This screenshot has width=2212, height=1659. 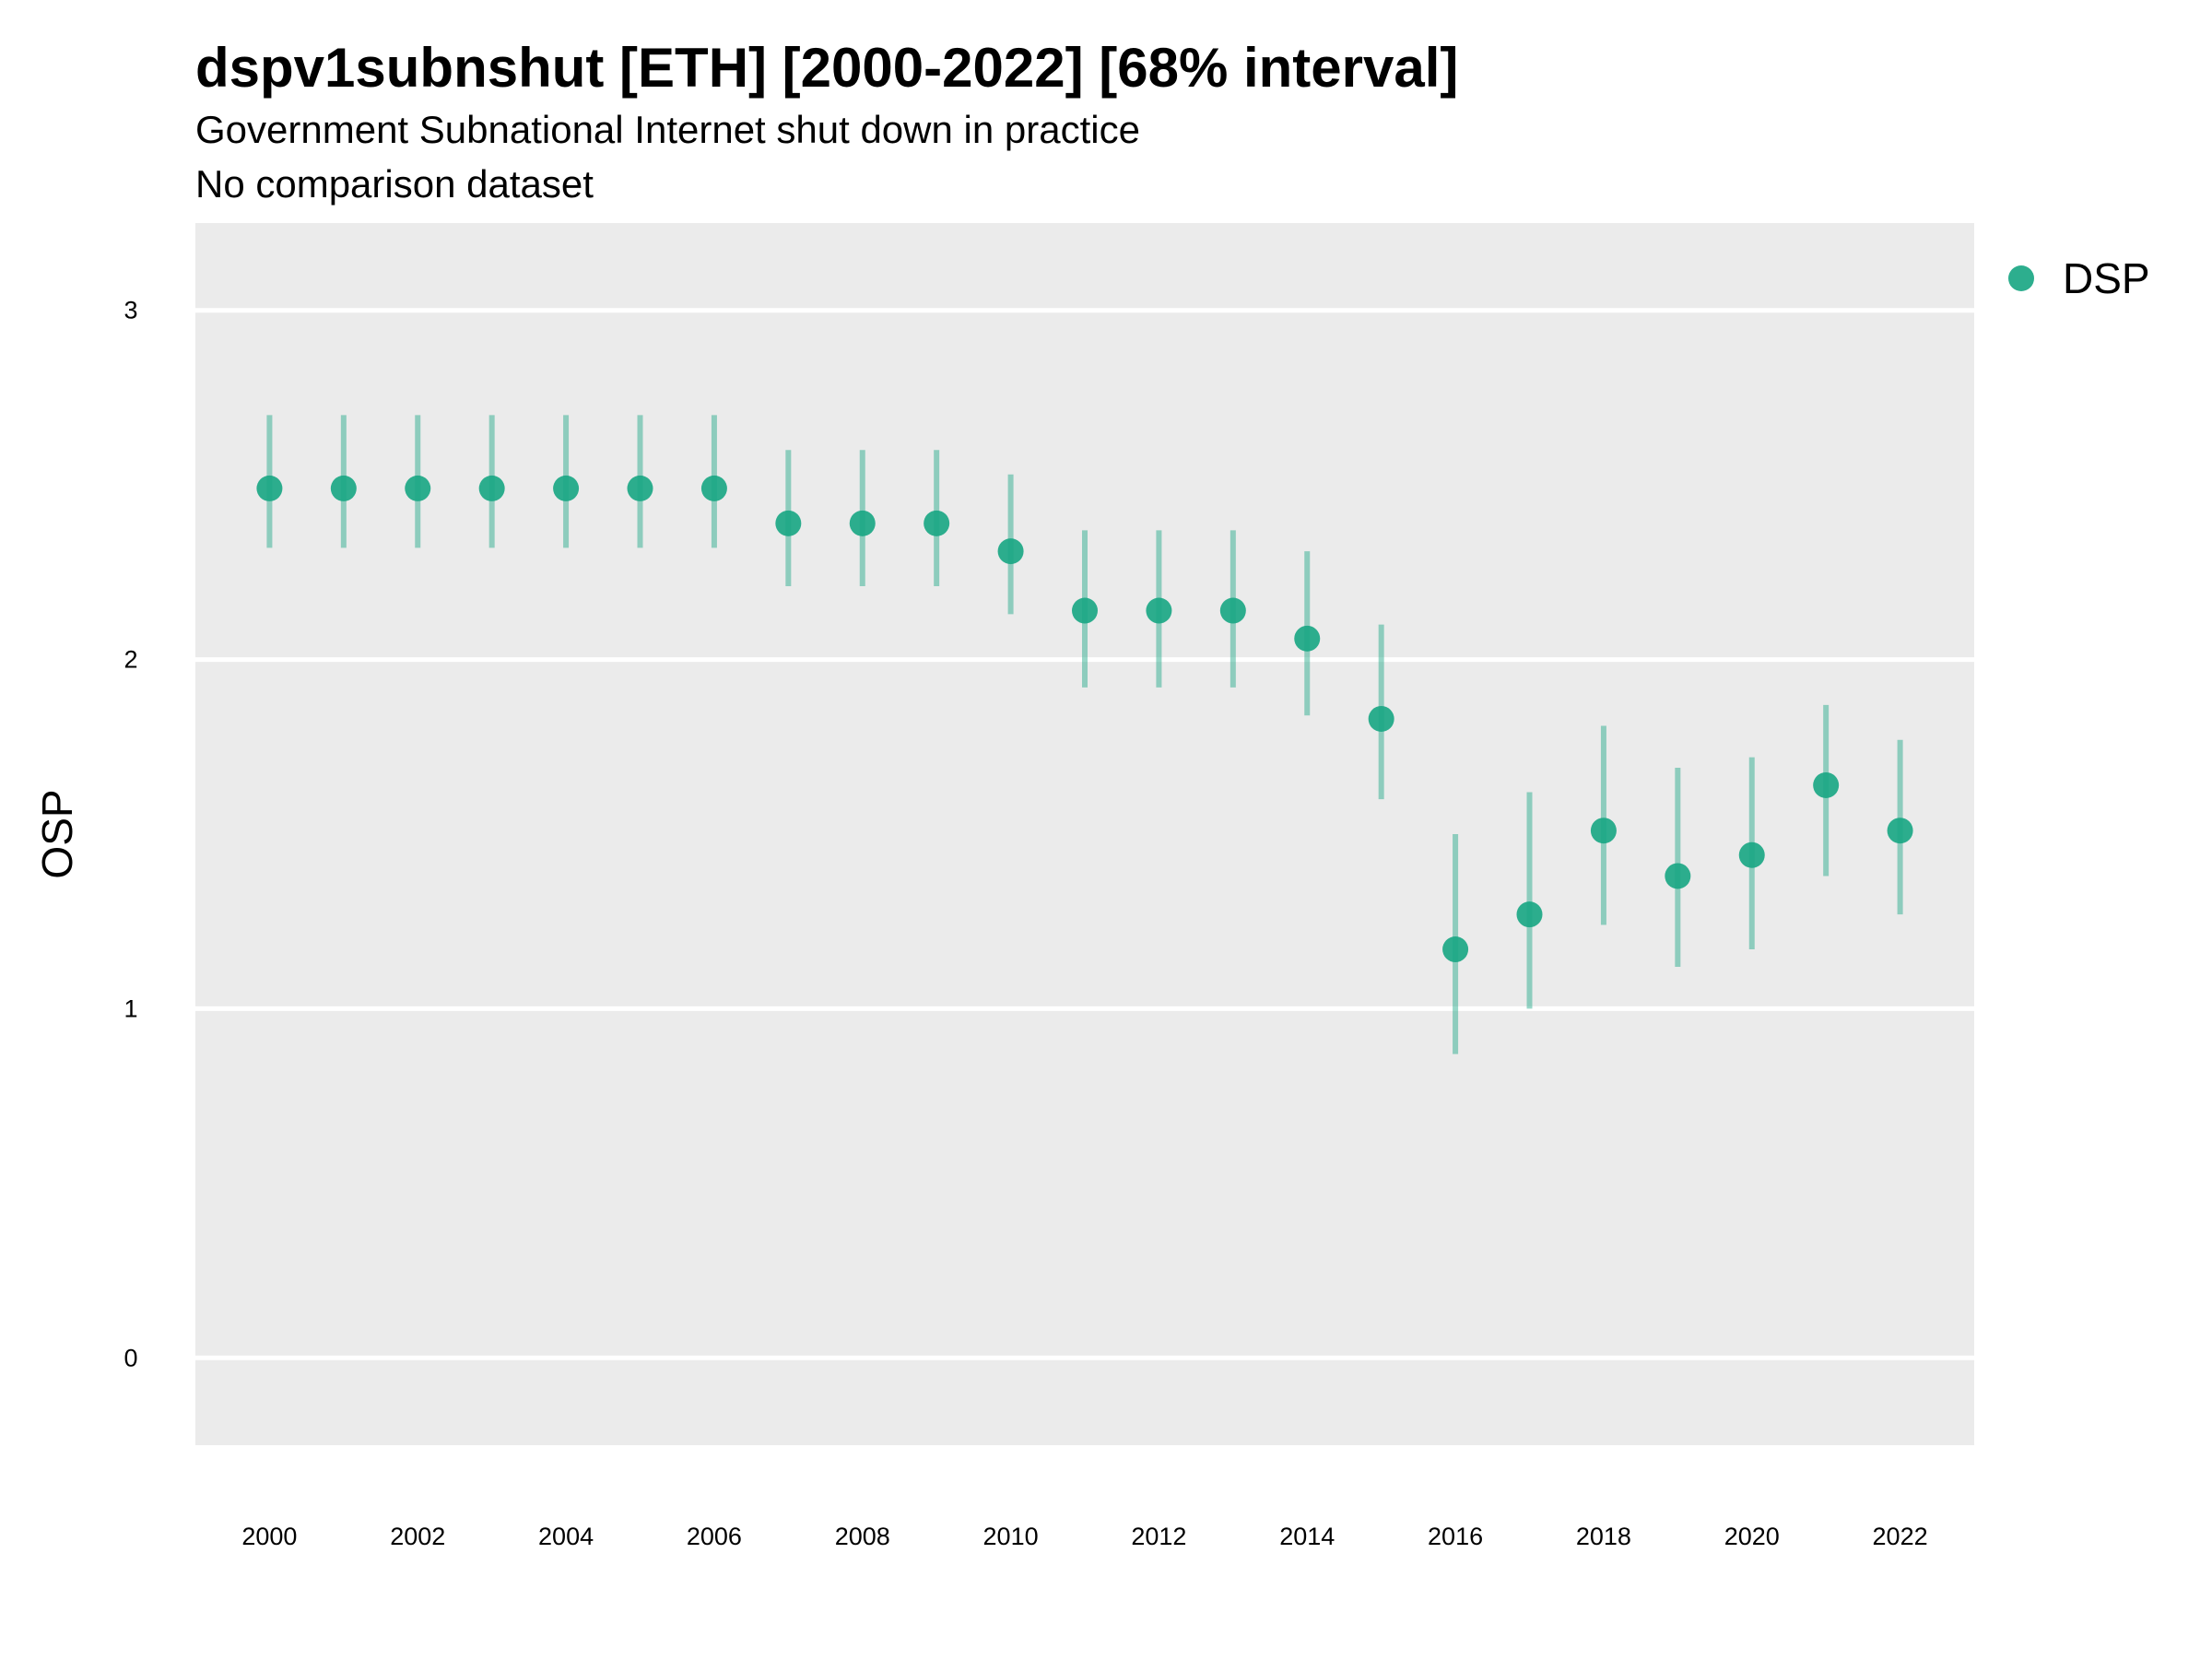 I want to click on point-2017, so click(x=1529, y=914).